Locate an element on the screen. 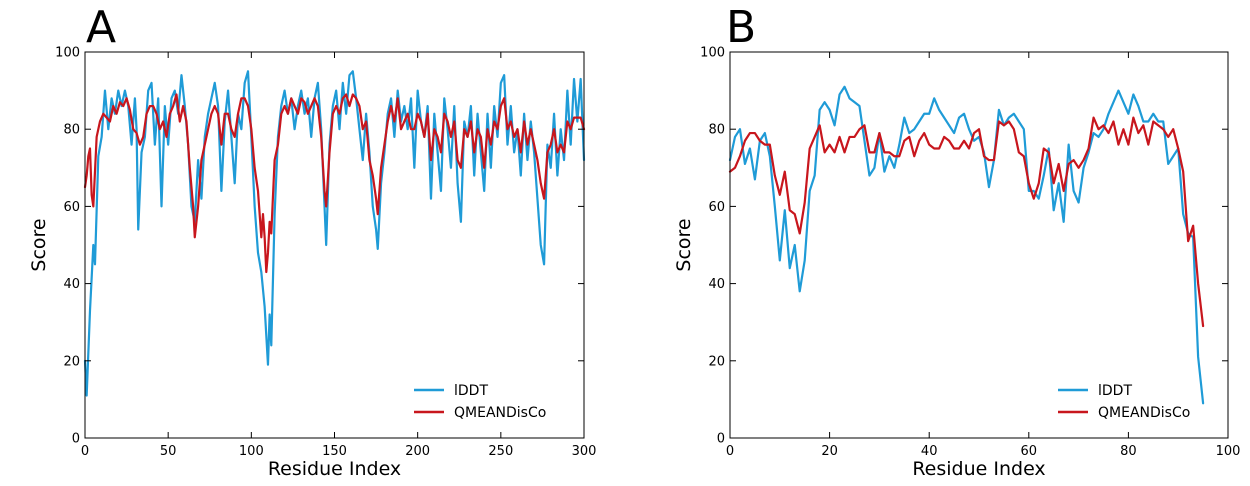 This screenshot has height=486, width=1250. x-tick-label: 150 is located at coordinates (334, 451).